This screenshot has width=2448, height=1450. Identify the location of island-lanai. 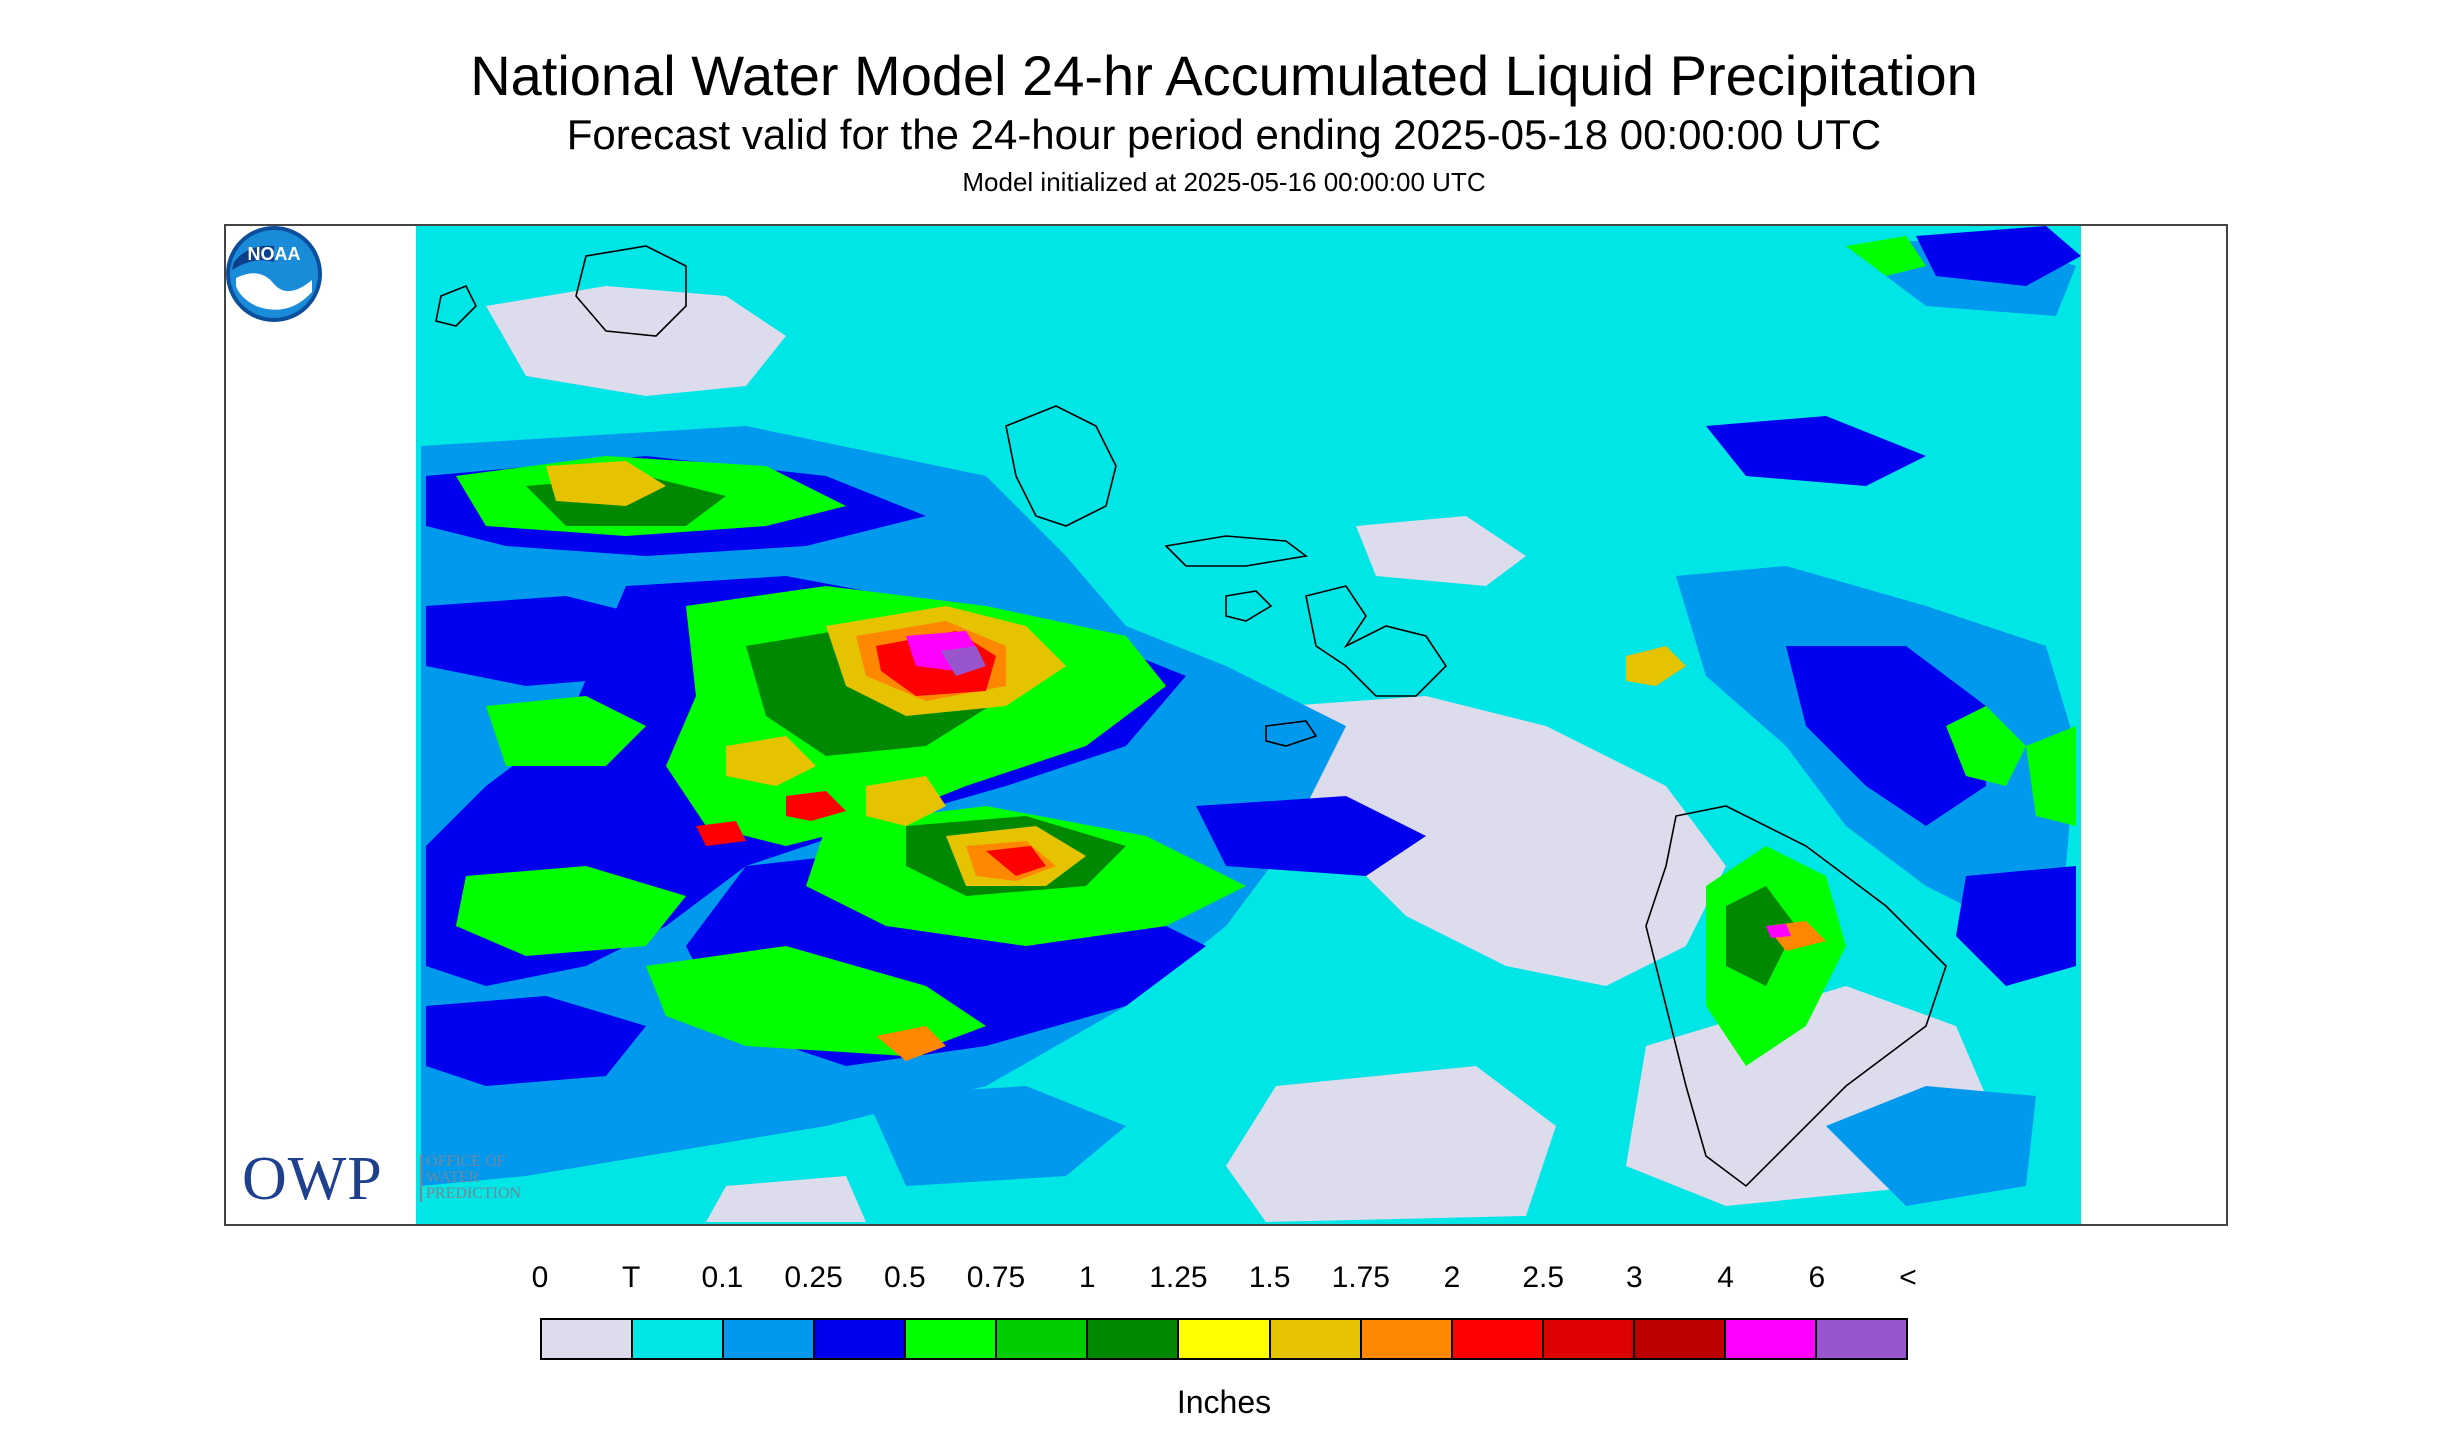
(1249, 606).